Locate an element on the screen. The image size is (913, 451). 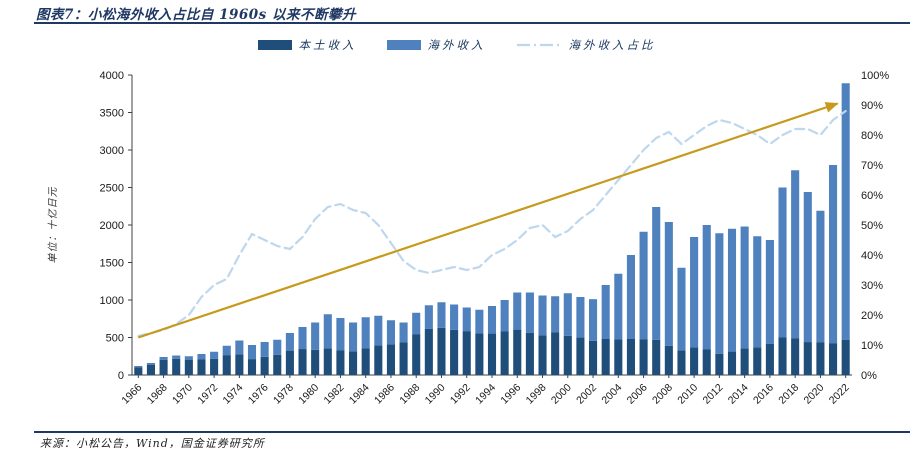
y-axis-left-tick: 3000 is located at coordinates (112, 151).